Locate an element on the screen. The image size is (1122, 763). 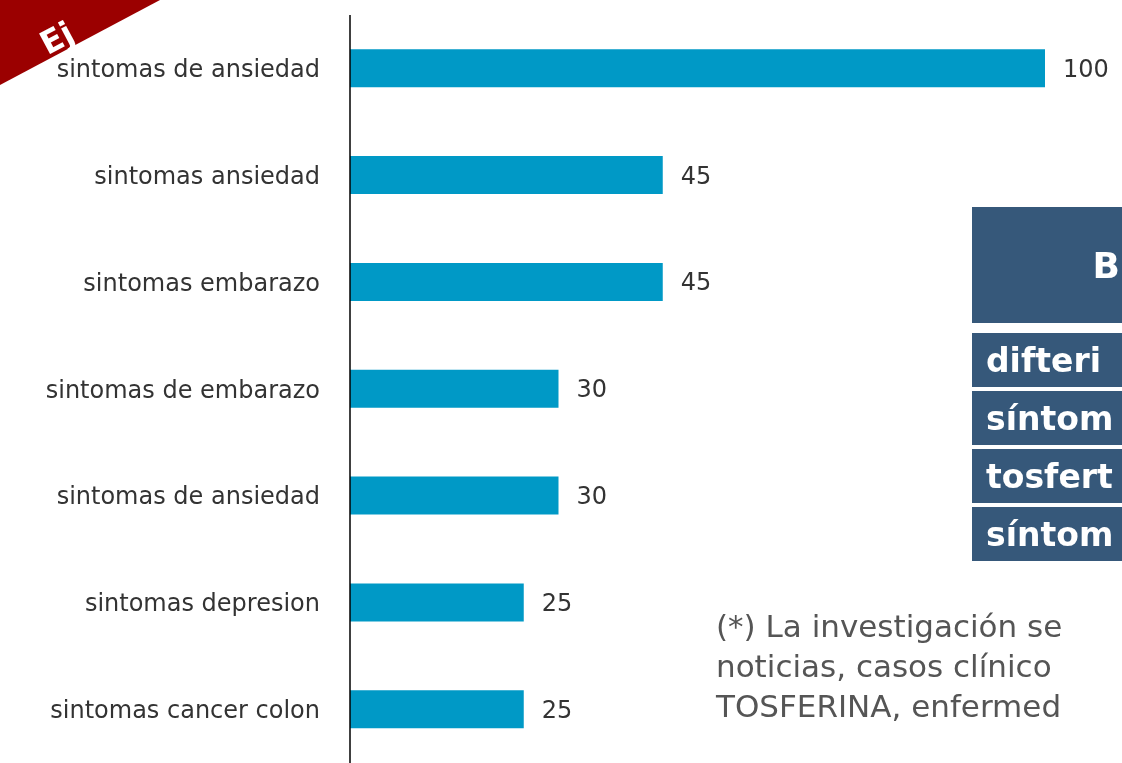
y-tick-label: sintomas de embarazo is located at coordinates (182, 389).